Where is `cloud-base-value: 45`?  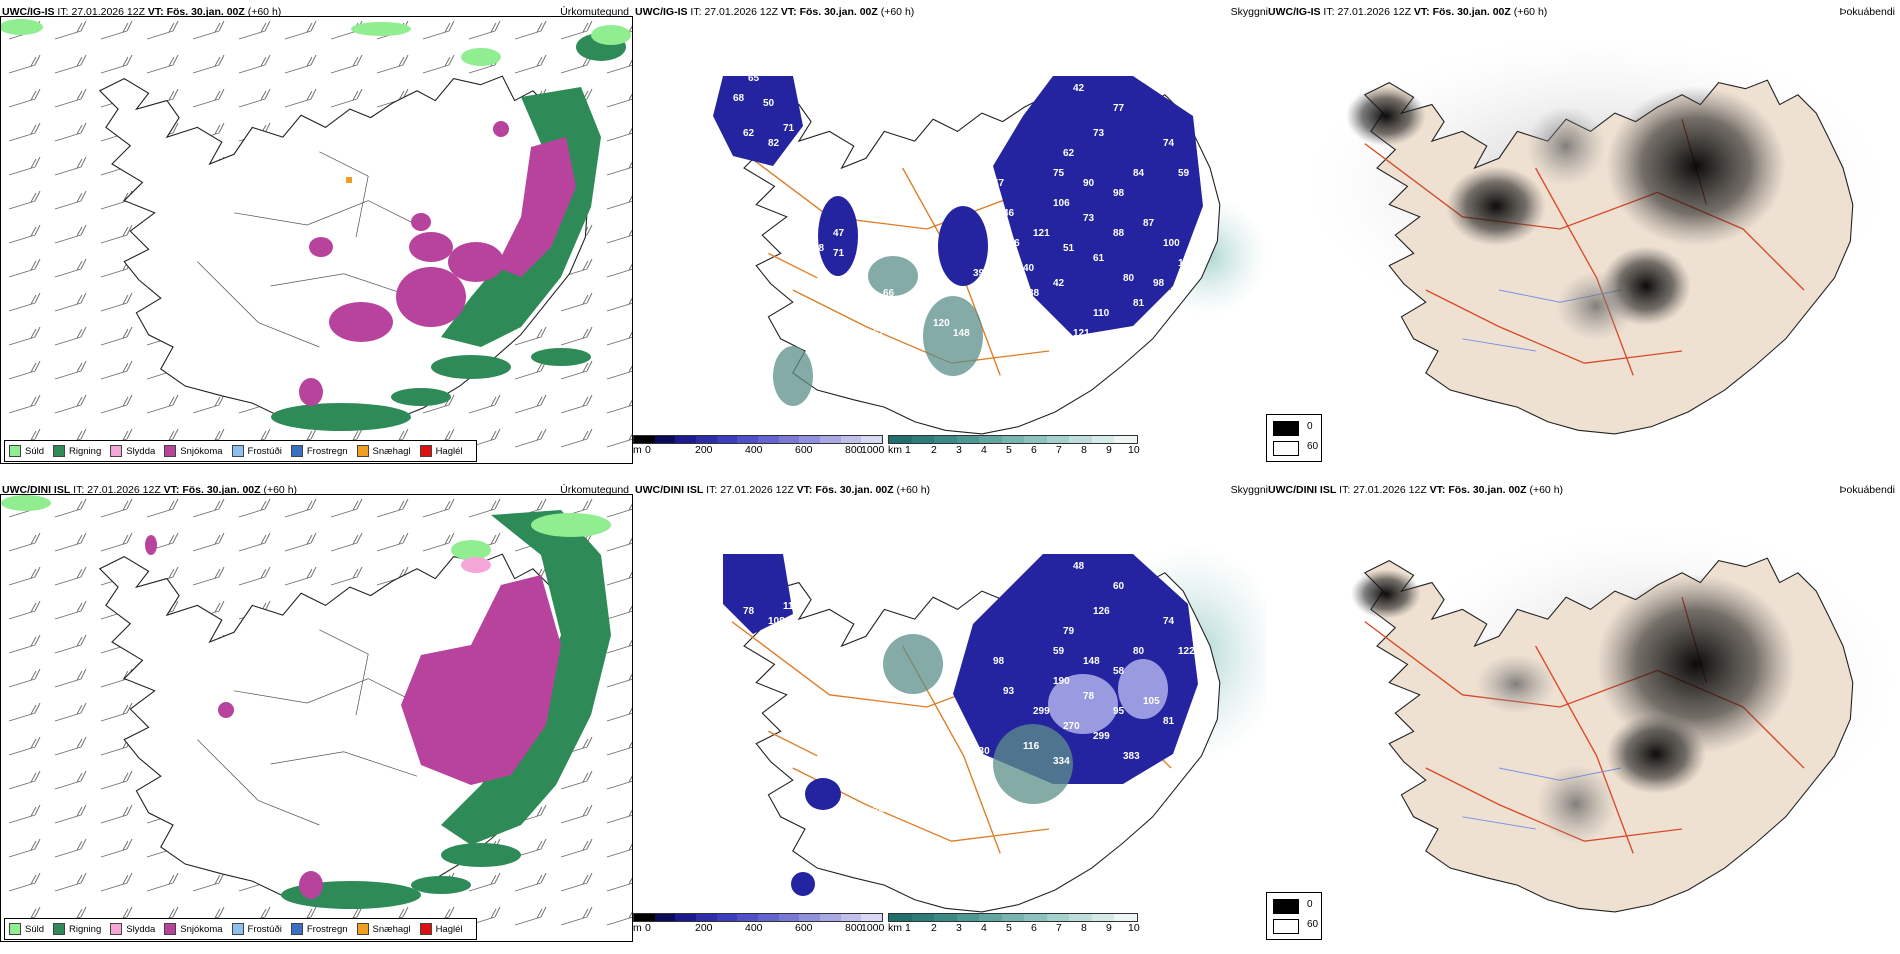 cloud-base-value: 45 is located at coordinates (889, 358).